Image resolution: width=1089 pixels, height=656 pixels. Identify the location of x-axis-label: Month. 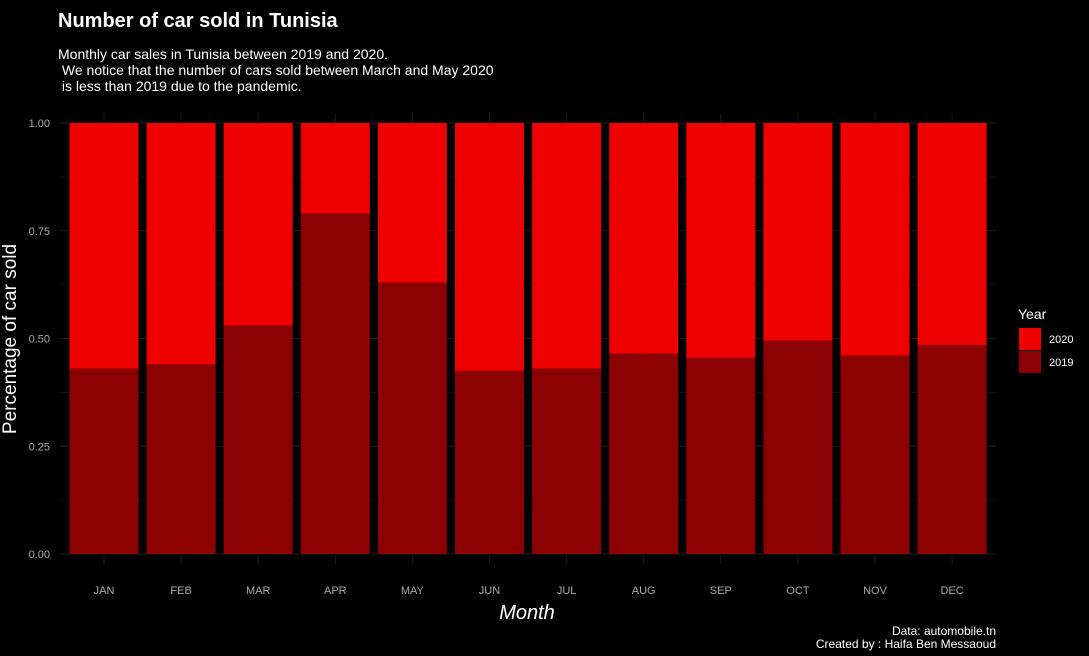
(527, 613).